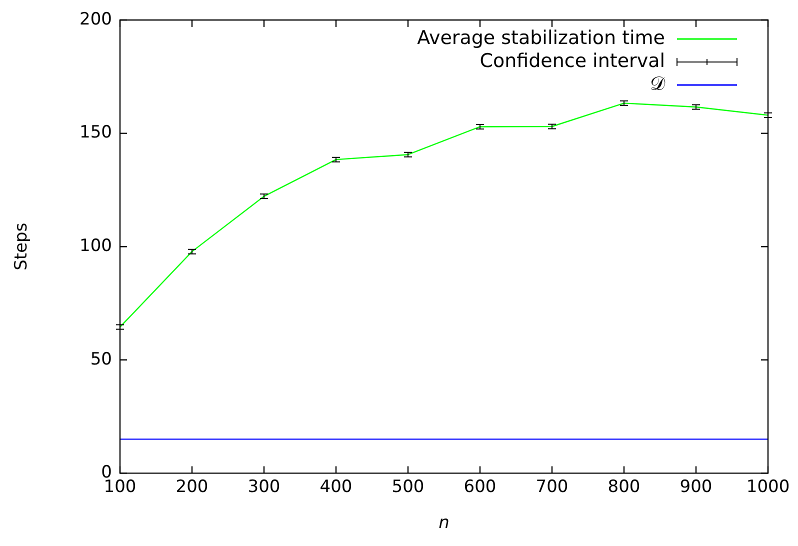  What do you see at coordinates (96, 246) in the screenshot?
I see `y-tick-label: 100` at bounding box center [96, 246].